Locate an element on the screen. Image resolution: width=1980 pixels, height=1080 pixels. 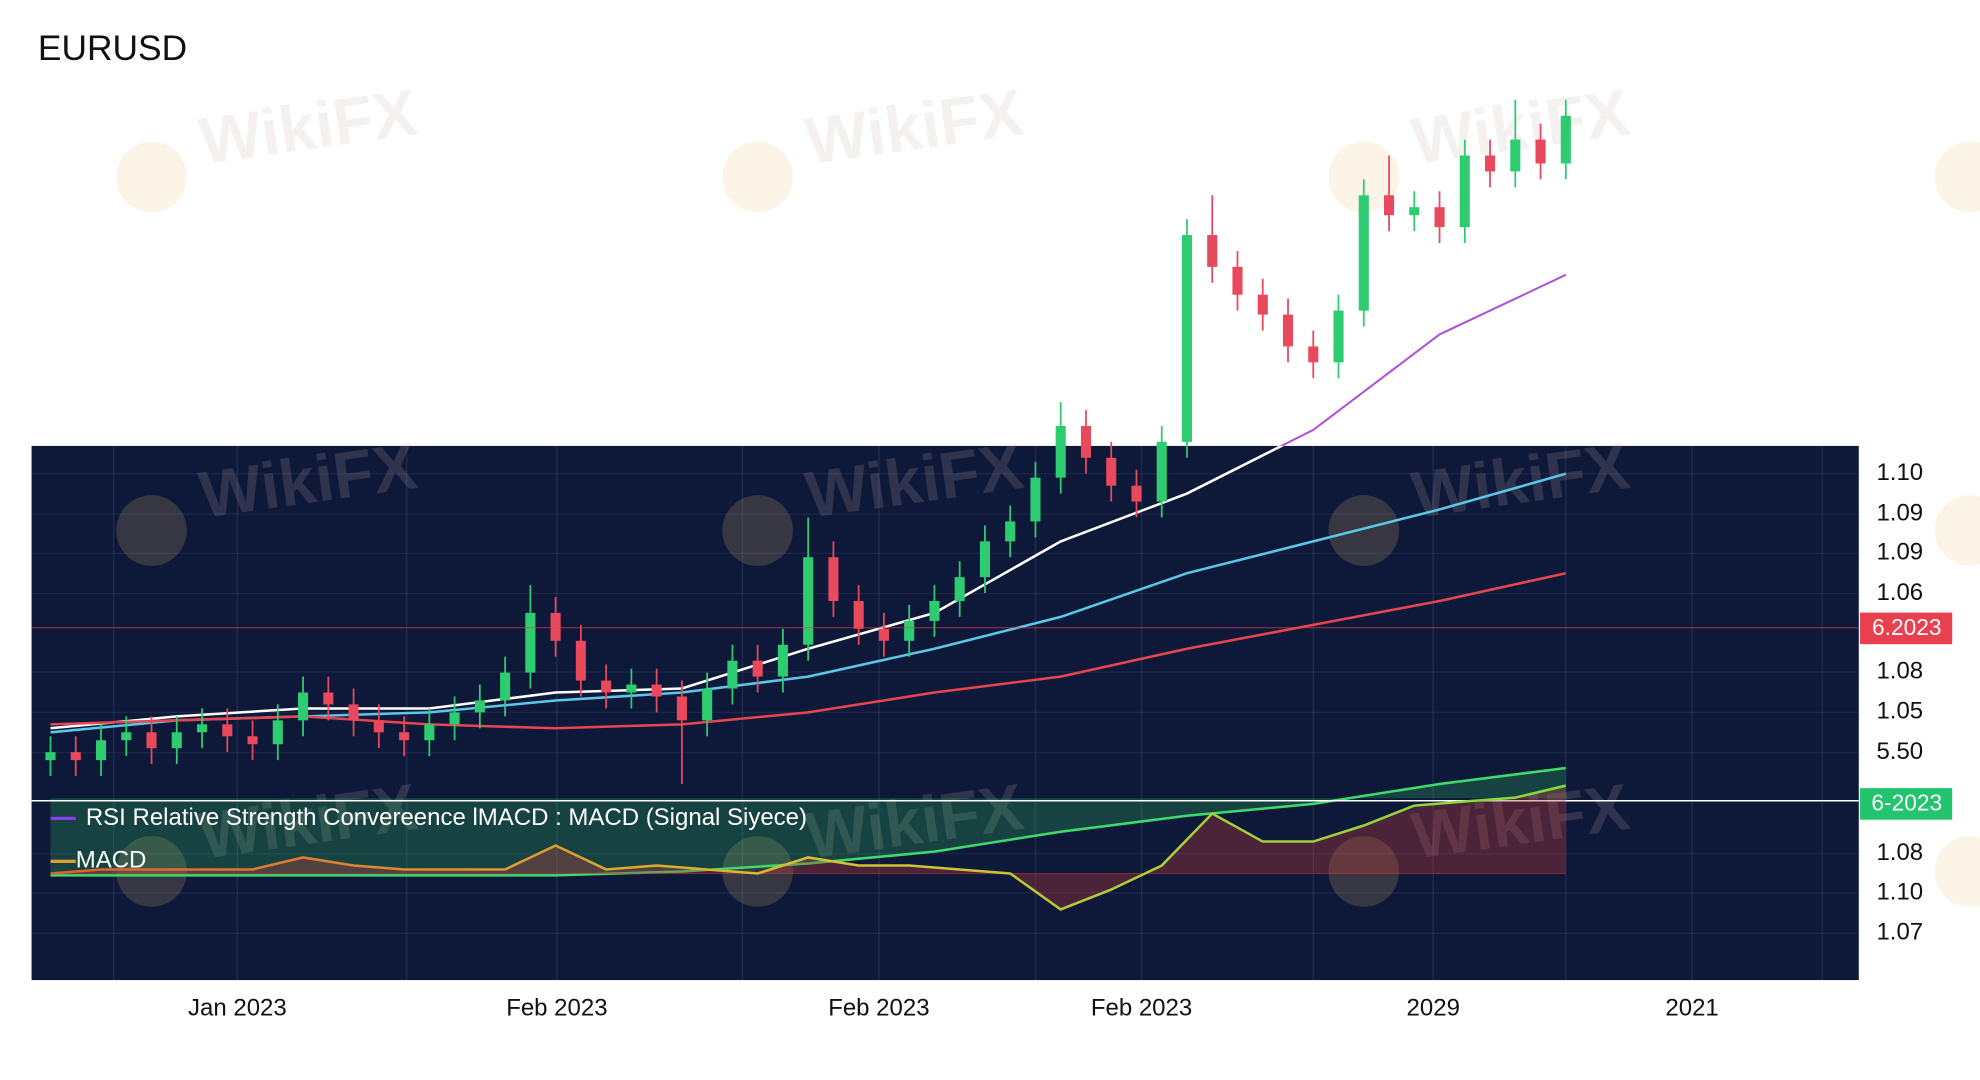
y-axis-label: 1.06 is located at coordinates (1899, 592).